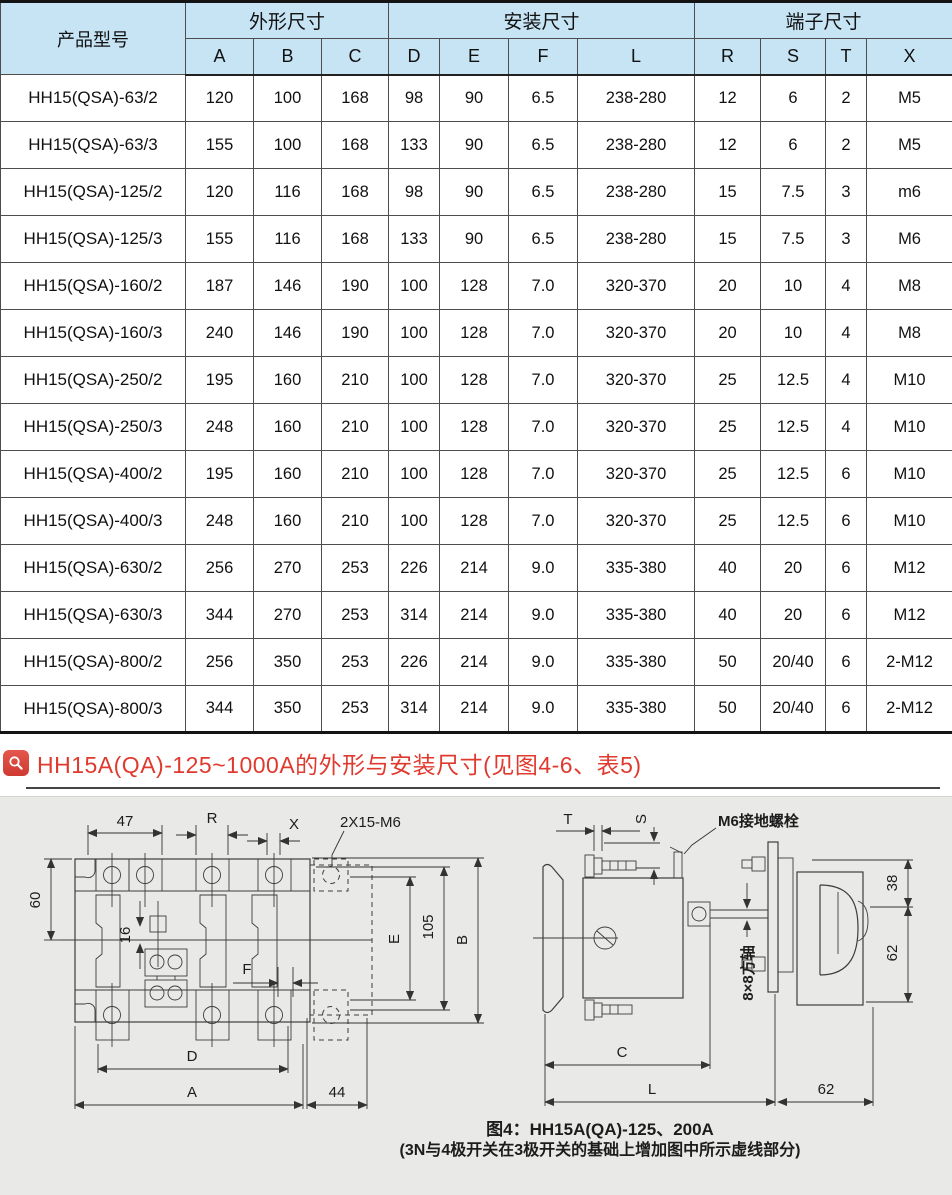 Image resolution: width=952 pixels, height=1195 pixels. I want to click on dim-47-label: 47, so click(125, 821).